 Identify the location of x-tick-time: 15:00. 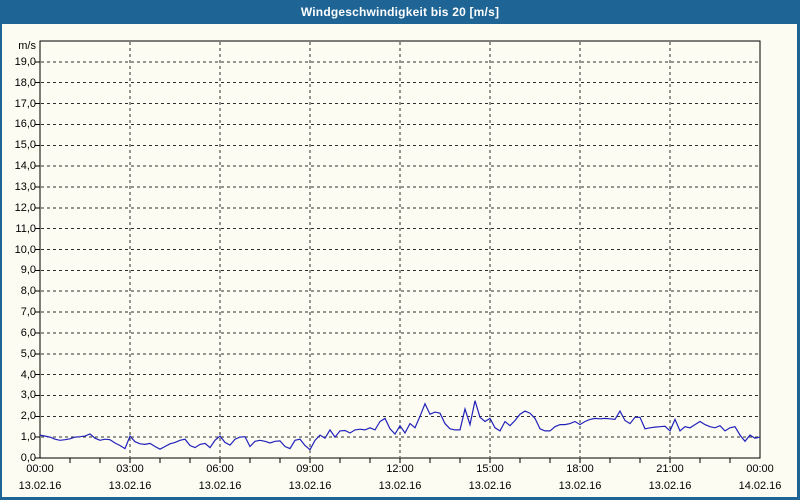
(490, 469).